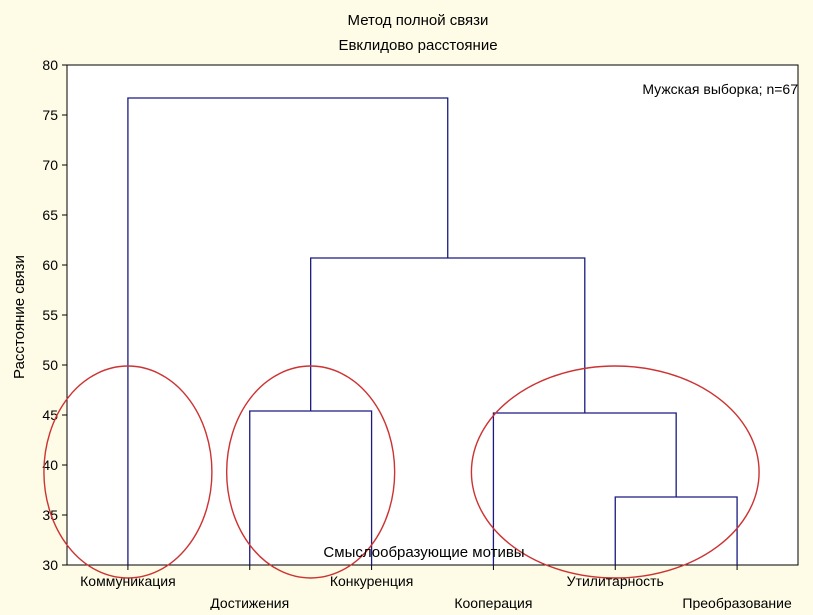  What do you see at coordinates (50, 165) in the screenshot?
I see `y-tick-label: 70` at bounding box center [50, 165].